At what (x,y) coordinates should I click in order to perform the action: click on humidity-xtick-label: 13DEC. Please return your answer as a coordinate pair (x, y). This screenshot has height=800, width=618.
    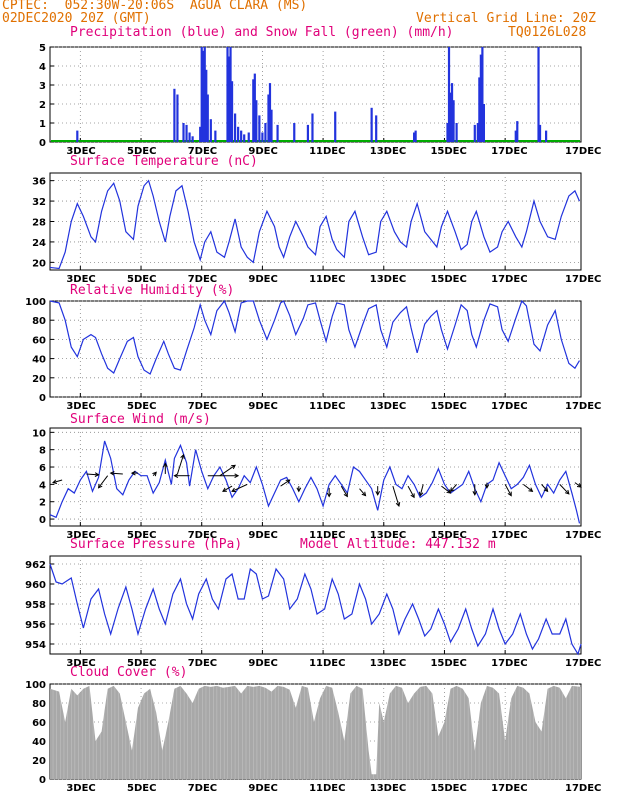
    Looking at the image, I should click on (388, 406).